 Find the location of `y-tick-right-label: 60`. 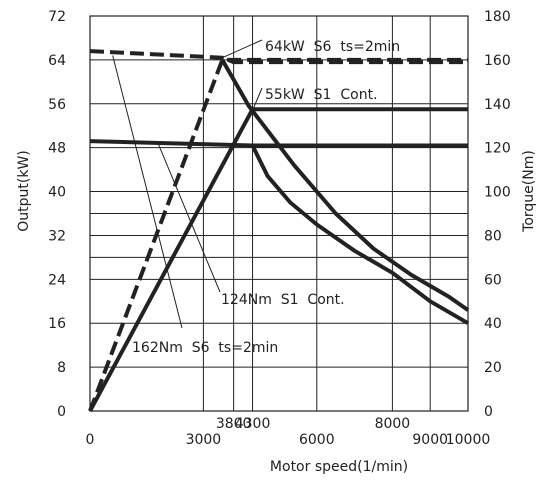

y-tick-right-label: 60 is located at coordinates (493, 280).